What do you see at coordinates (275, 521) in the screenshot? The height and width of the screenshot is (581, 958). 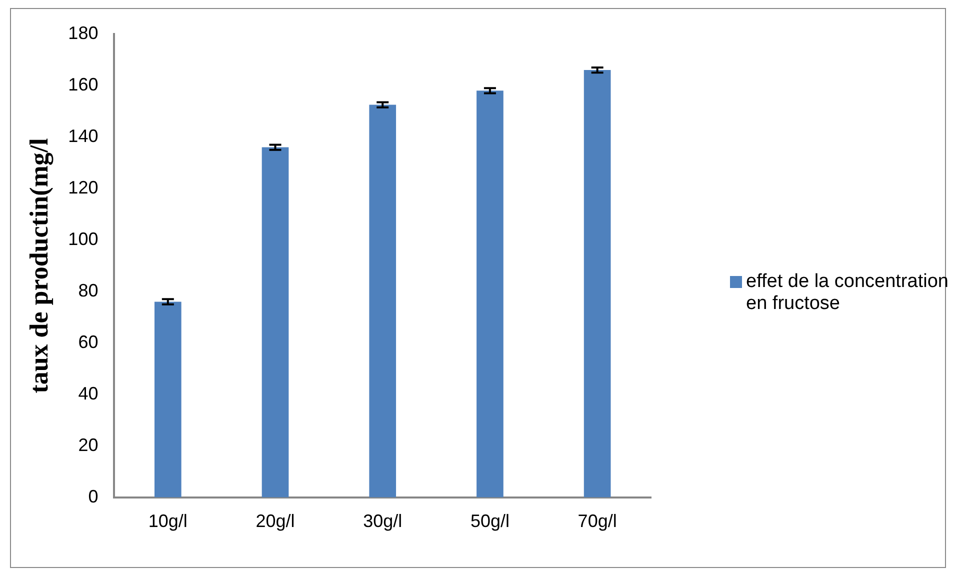 I see `x-tick-label: 20g/l` at bounding box center [275, 521].